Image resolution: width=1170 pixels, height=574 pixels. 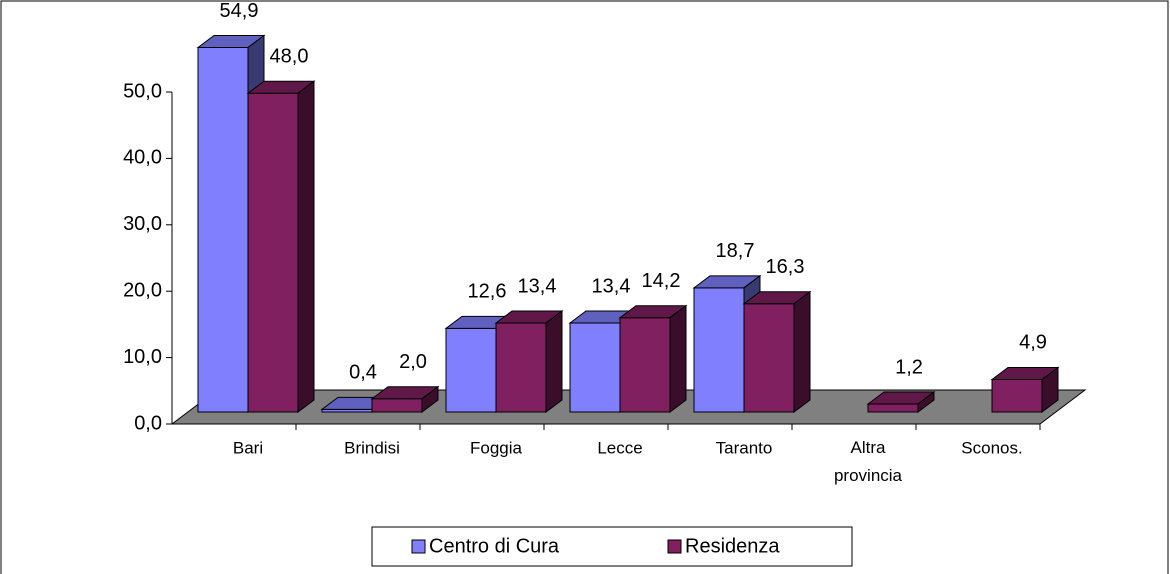 What do you see at coordinates (239, 11) in the screenshot?
I see `value-label: 54,9` at bounding box center [239, 11].